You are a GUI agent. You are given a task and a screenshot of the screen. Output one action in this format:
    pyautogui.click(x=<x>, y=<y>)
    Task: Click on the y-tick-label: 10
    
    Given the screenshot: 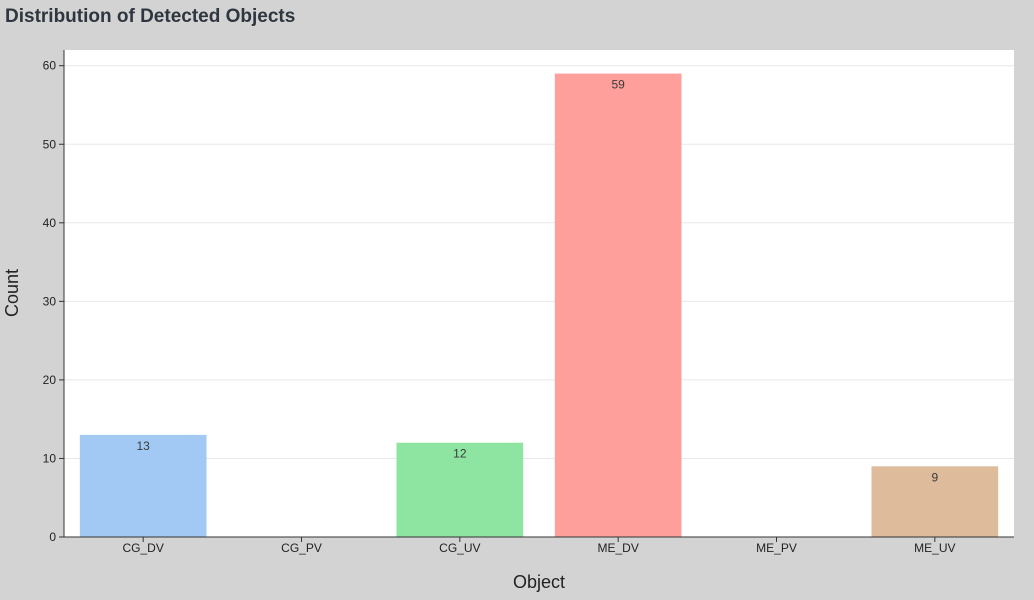 What is the action you would take?
    pyautogui.click(x=50, y=458)
    